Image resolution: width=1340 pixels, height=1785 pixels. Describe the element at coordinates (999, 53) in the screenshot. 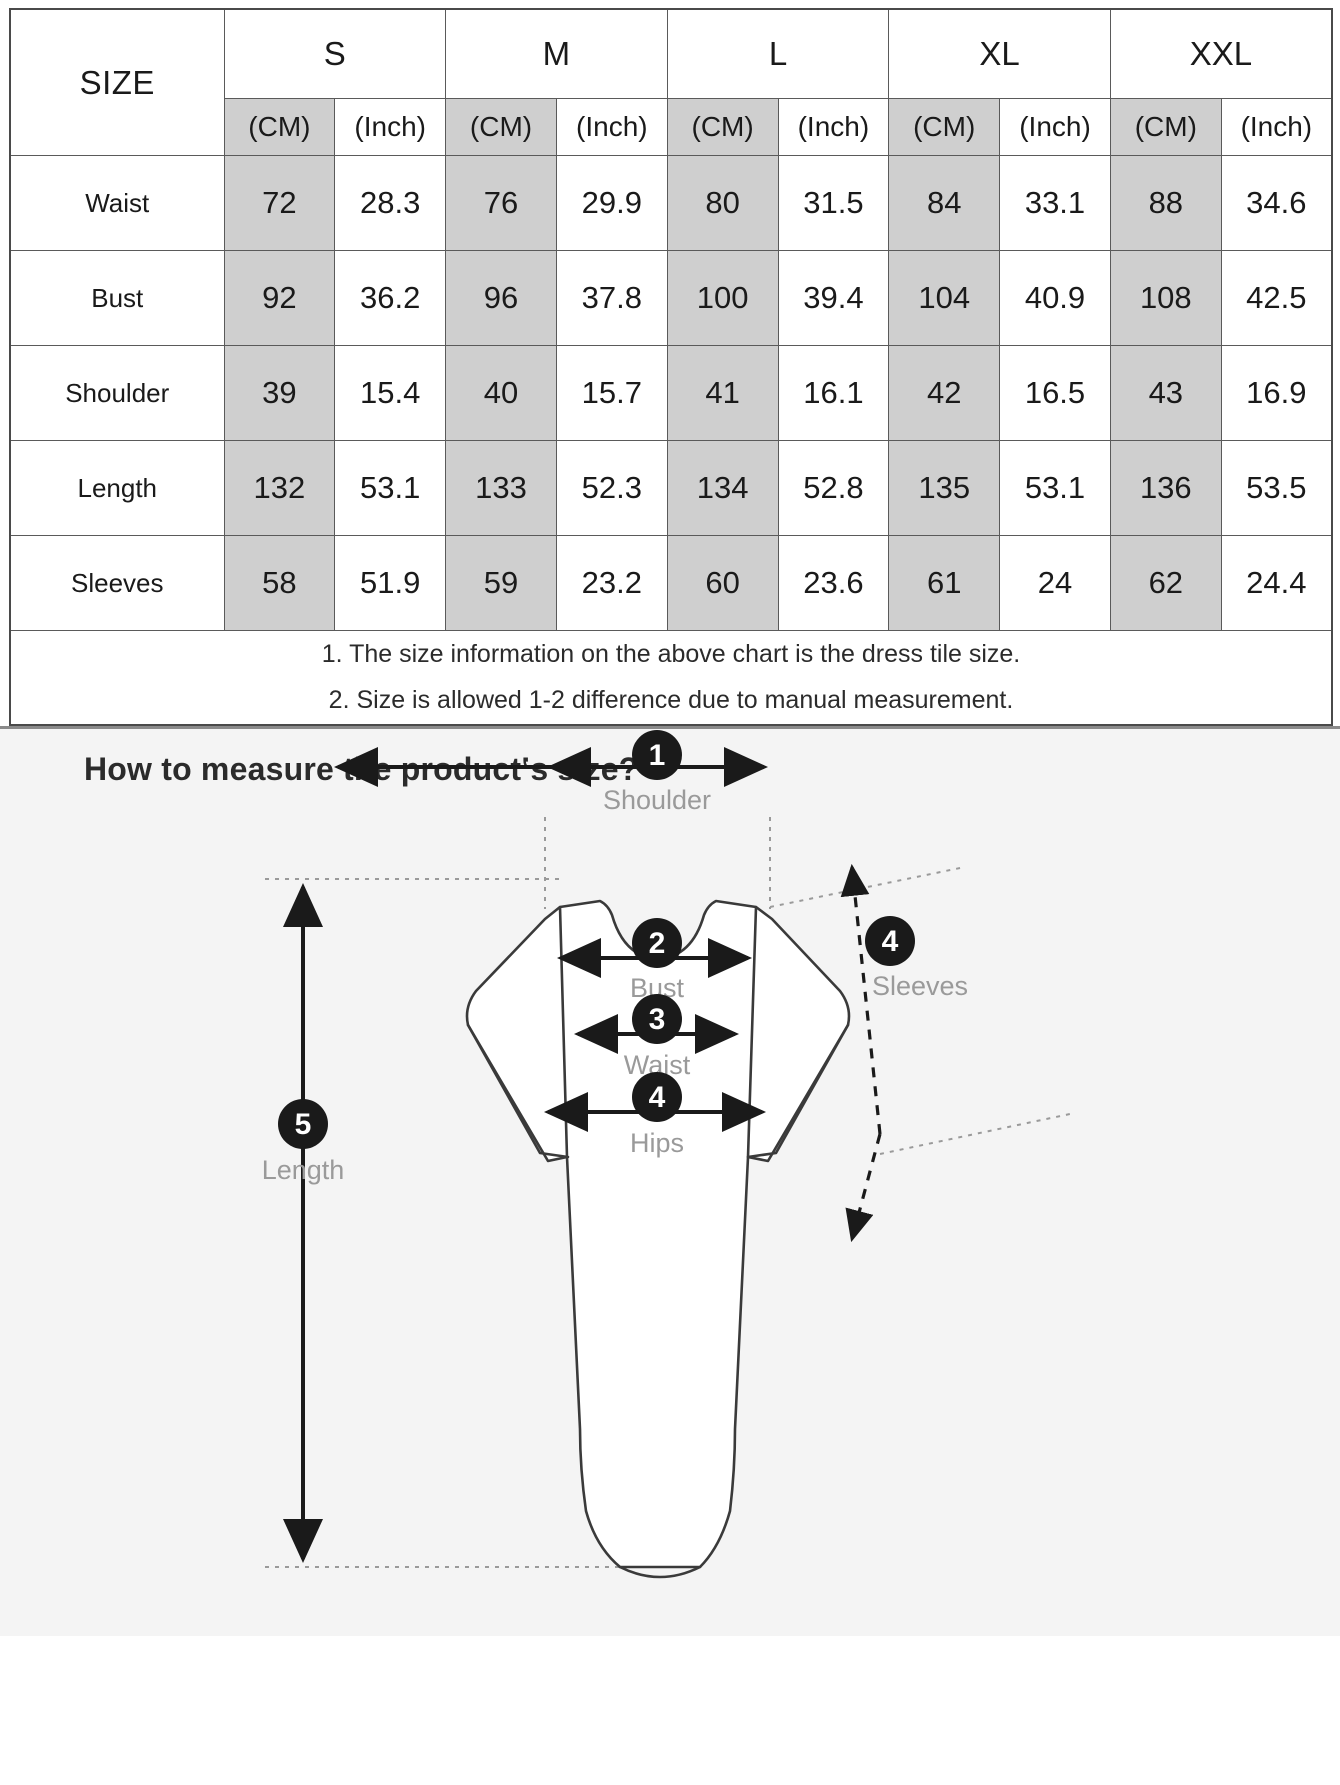

I see `size-header-xl: XL` at that location.